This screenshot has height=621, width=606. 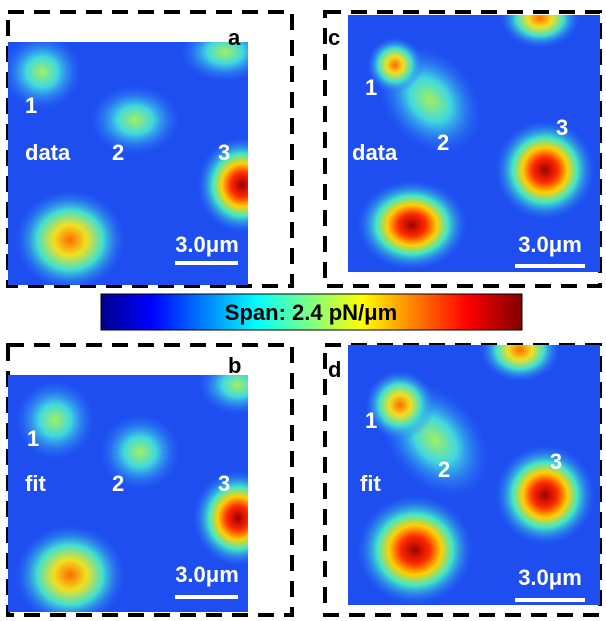 I want to click on colorbar, so click(x=311, y=312).